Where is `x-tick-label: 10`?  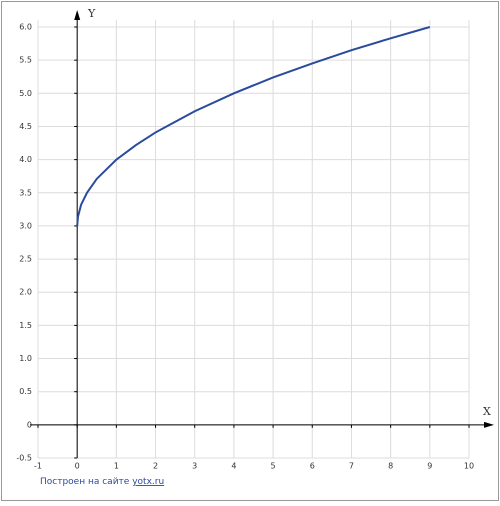 x-tick-label: 10 is located at coordinates (469, 466).